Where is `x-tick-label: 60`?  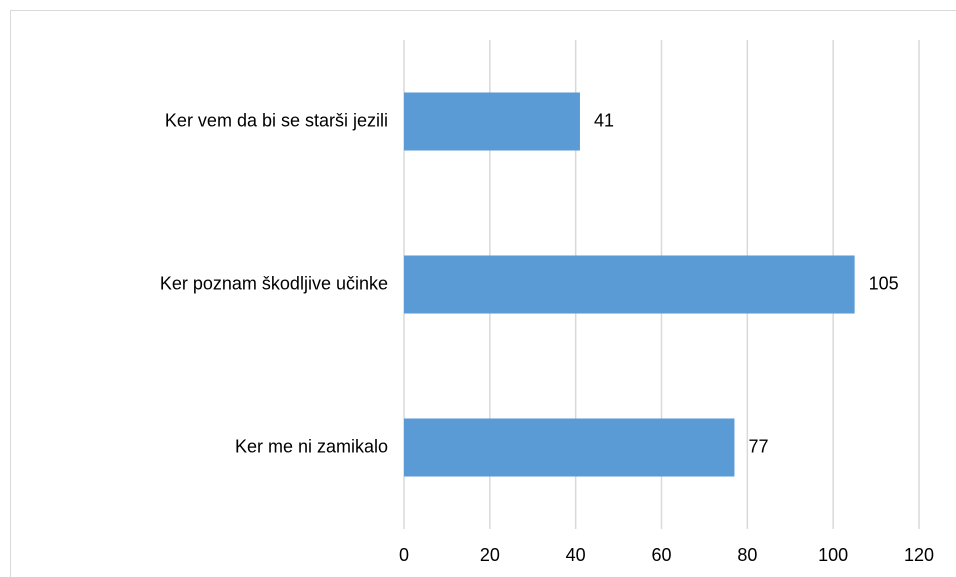 x-tick-label: 60 is located at coordinates (661, 555).